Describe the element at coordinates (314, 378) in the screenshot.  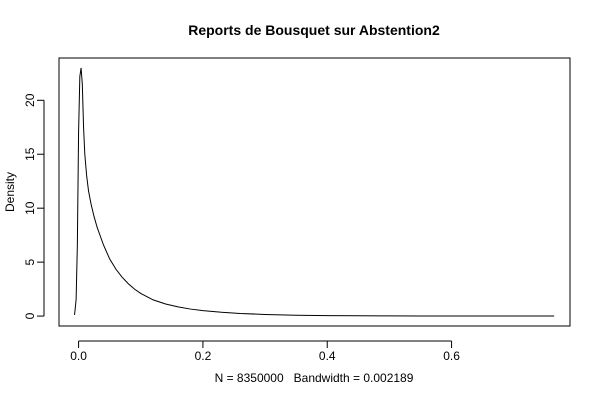
I see `x-axis-label: N = 8350000 Bandwidth = 0.002189` at that location.